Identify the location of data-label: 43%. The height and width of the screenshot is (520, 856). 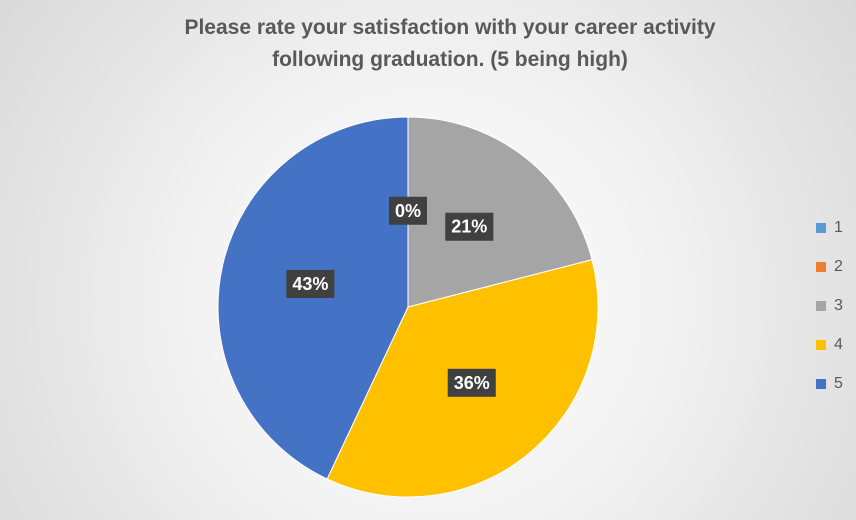
(310, 283).